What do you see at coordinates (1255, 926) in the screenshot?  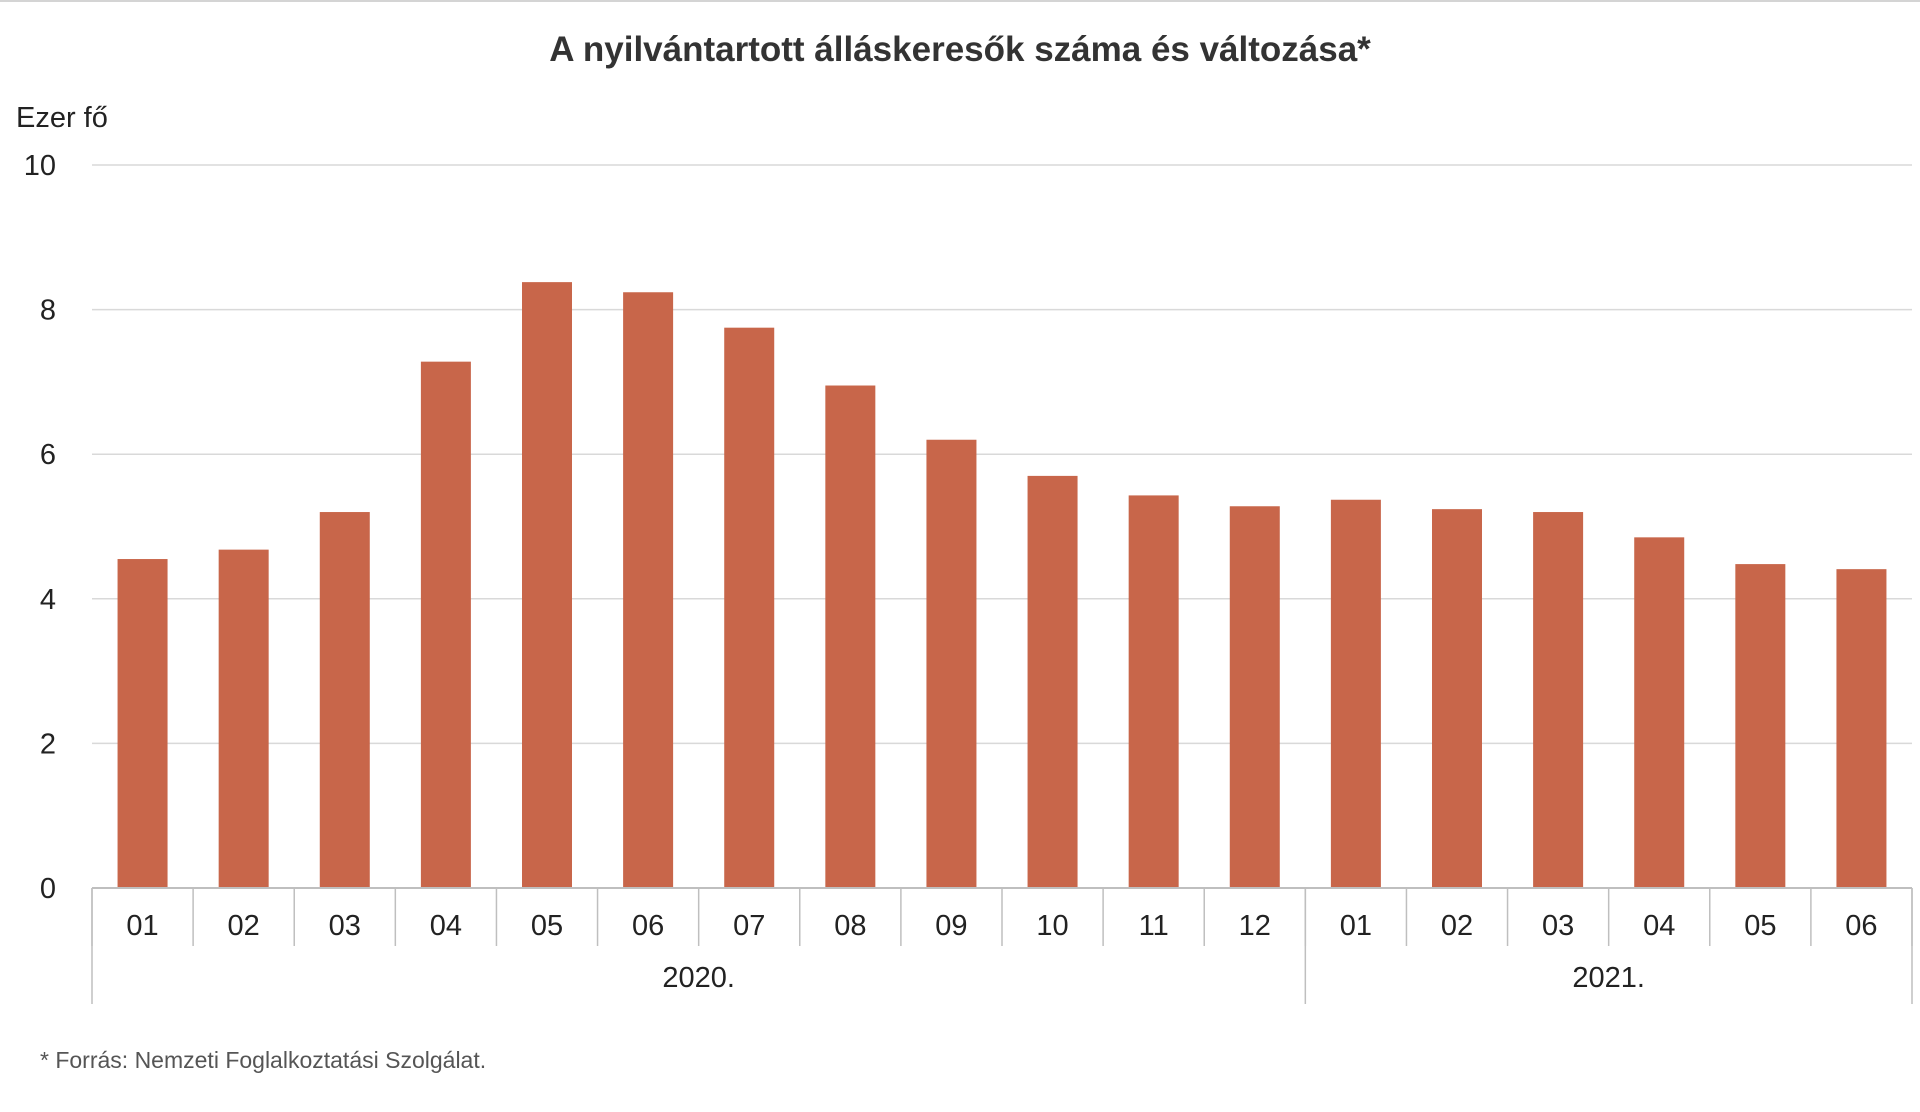 I see `x-tick-label: 12` at bounding box center [1255, 926].